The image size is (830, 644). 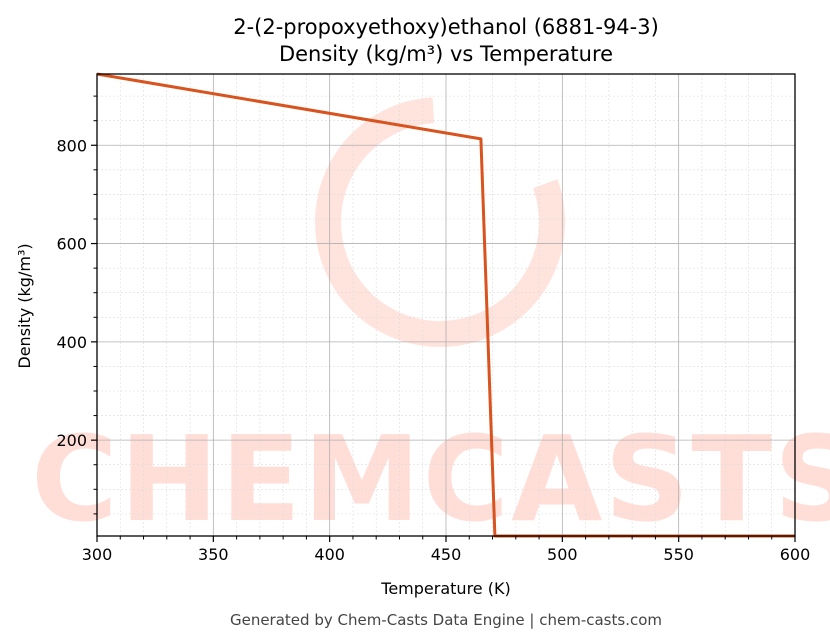 I want to click on y-axis-ticks: 200 400 600 800, so click(x=76, y=305).